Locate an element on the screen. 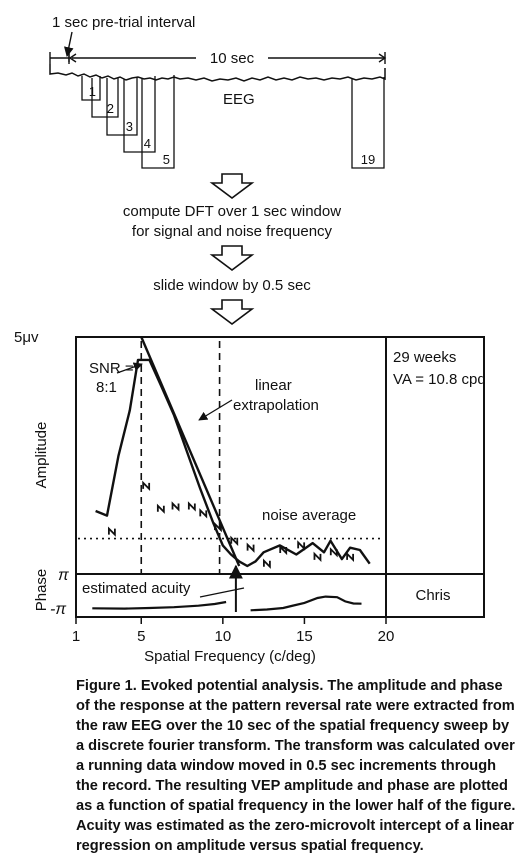  info-age: 29 weeks is located at coordinates (424, 357).